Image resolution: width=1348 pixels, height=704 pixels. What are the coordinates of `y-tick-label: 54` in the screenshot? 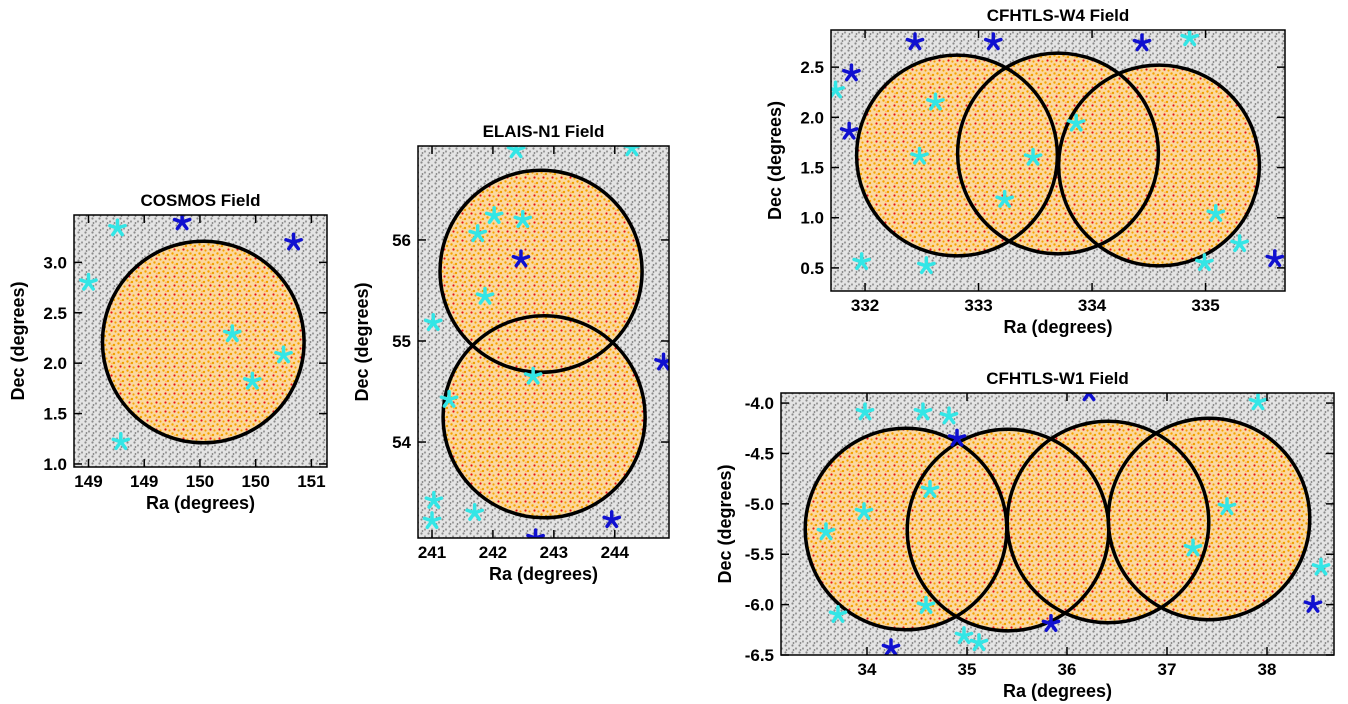 It's located at (401, 442).